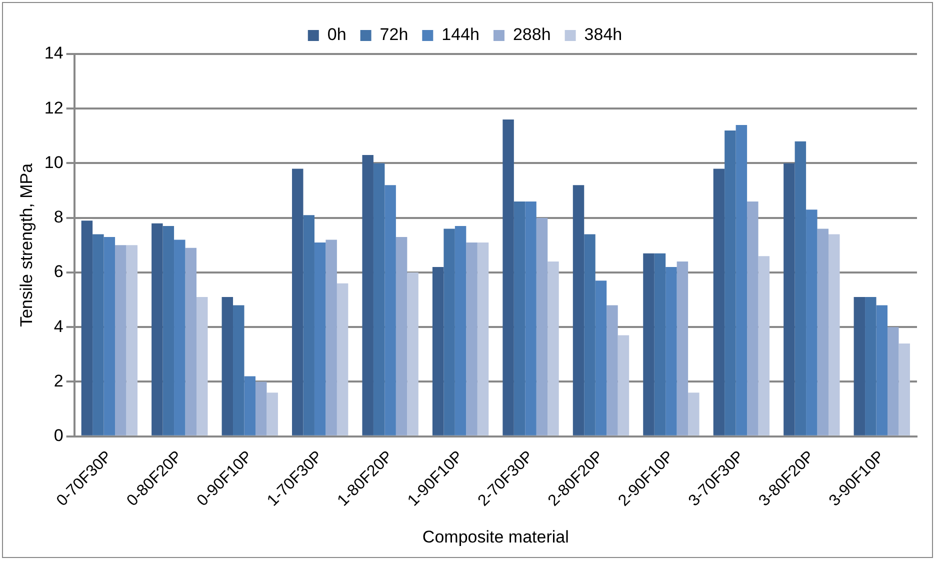 The height and width of the screenshot is (562, 937). Describe the element at coordinates (26, 244) in the screenshot. I see `y-axis-title: Tensile strength, MPa` at that location.